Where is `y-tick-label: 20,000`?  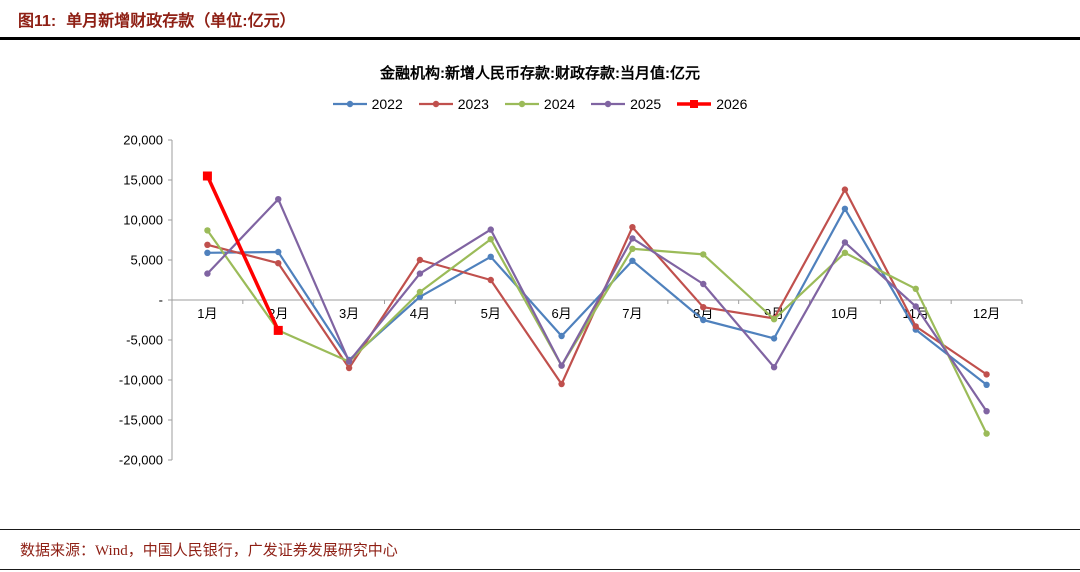
y-tick-label: 20,000 is located at coordinates (143, 140).